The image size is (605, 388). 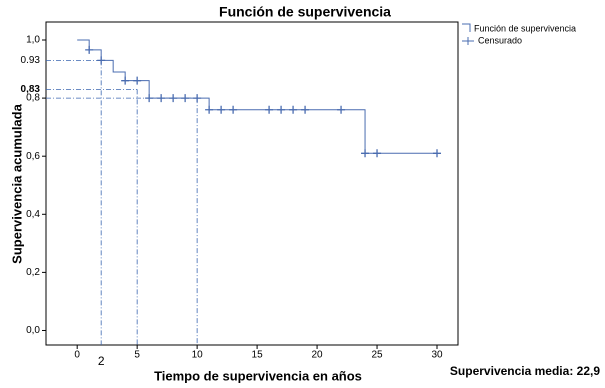 I want to click on x-tick-label: 15, so click(x=258, y=355).